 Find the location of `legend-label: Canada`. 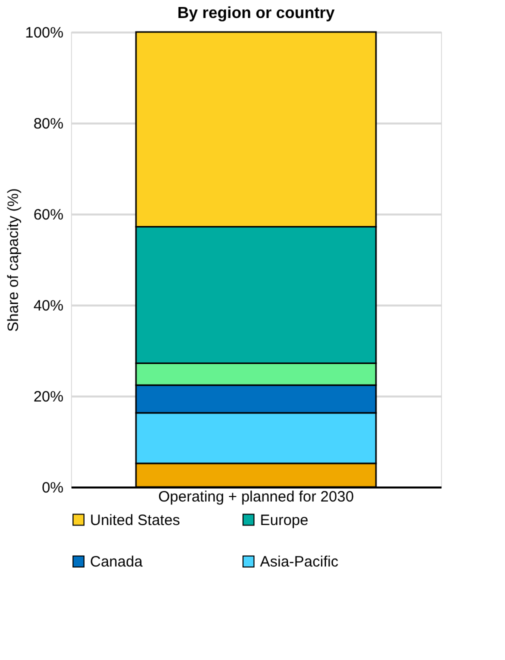

legend-label: Canada is located at coordinates (117, 562).